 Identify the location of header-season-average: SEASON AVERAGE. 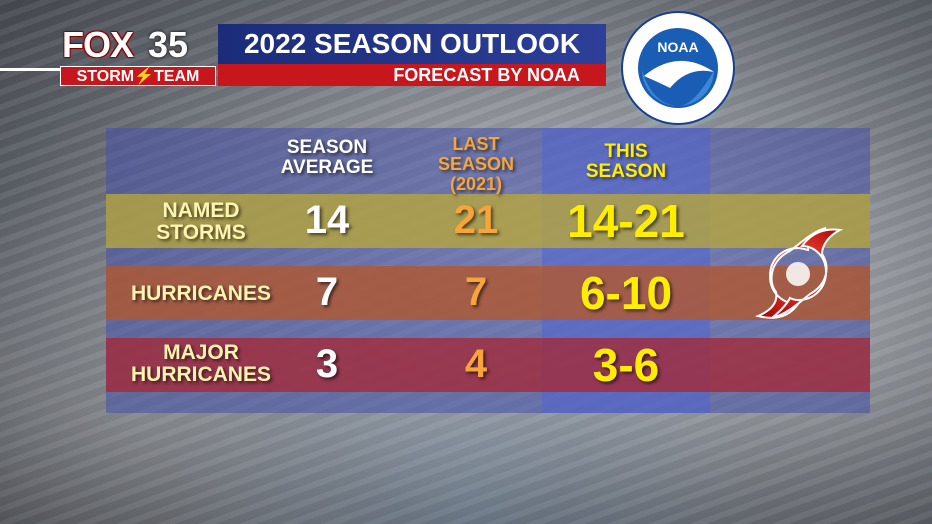
(327, 158).